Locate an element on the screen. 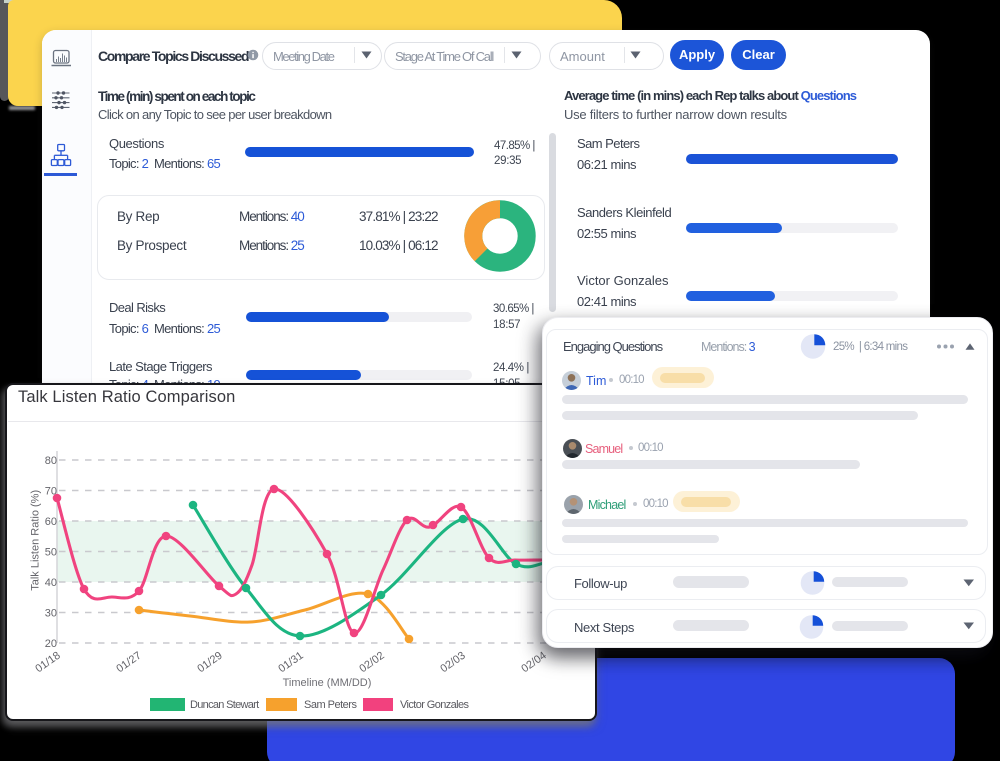  svg-text: 02/04 is located at coordinates (533, 663).